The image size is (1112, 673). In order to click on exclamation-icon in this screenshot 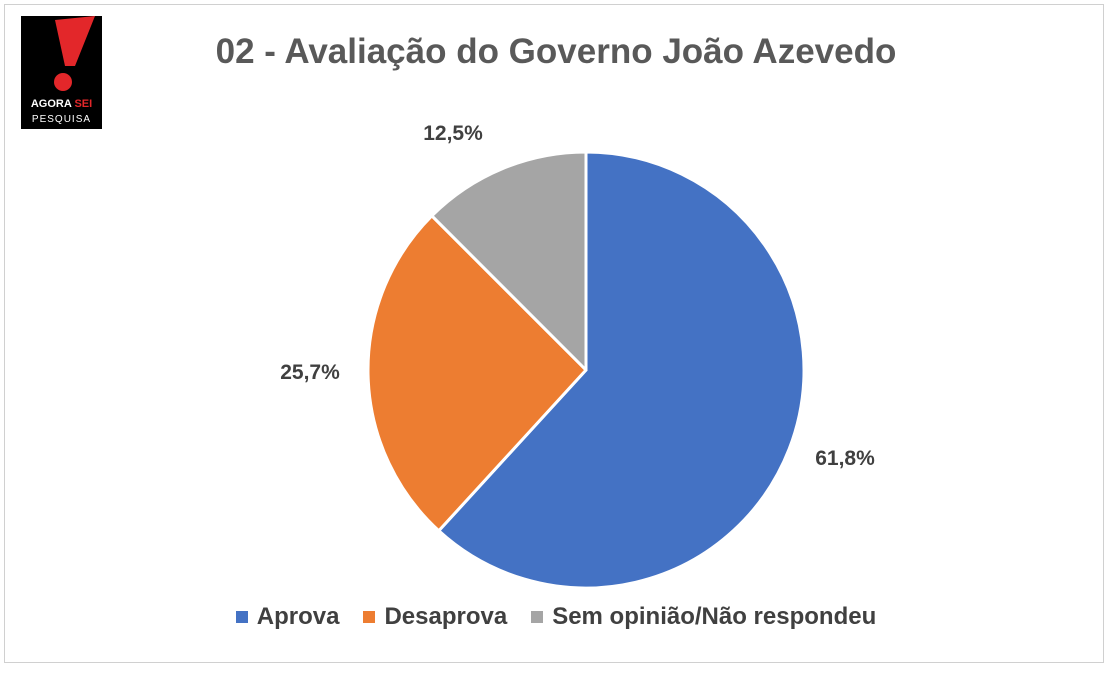, I will do `click(74, 53)`.